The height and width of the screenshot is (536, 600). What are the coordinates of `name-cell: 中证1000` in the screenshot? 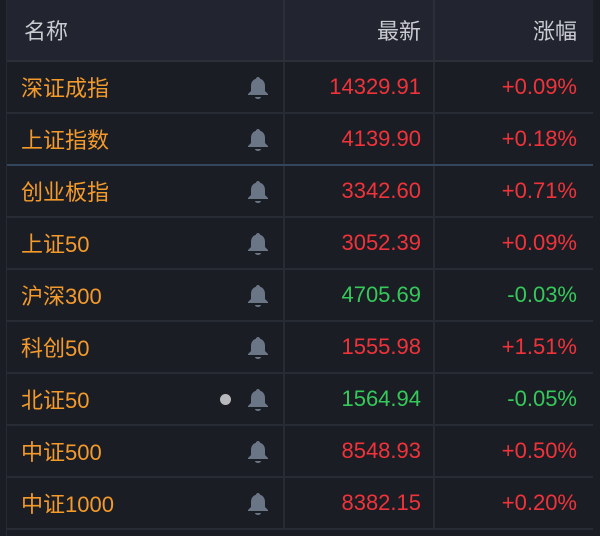 It's located at (146, 503).